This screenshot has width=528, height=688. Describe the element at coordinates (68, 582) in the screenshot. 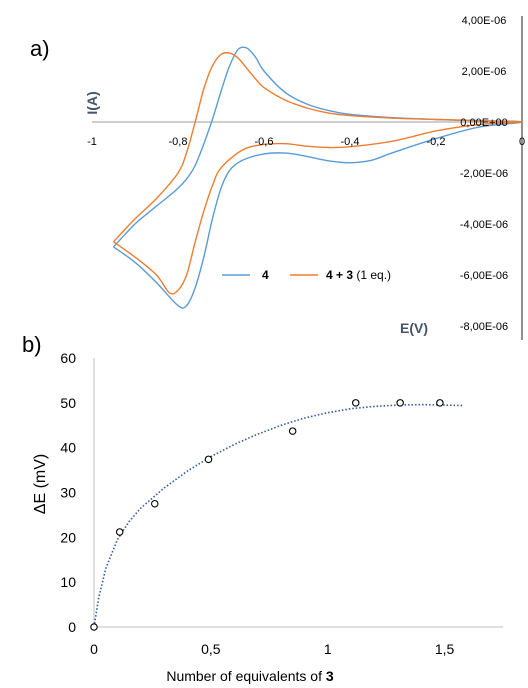

I see `panel-b-y-tick-label: 10` at that location.